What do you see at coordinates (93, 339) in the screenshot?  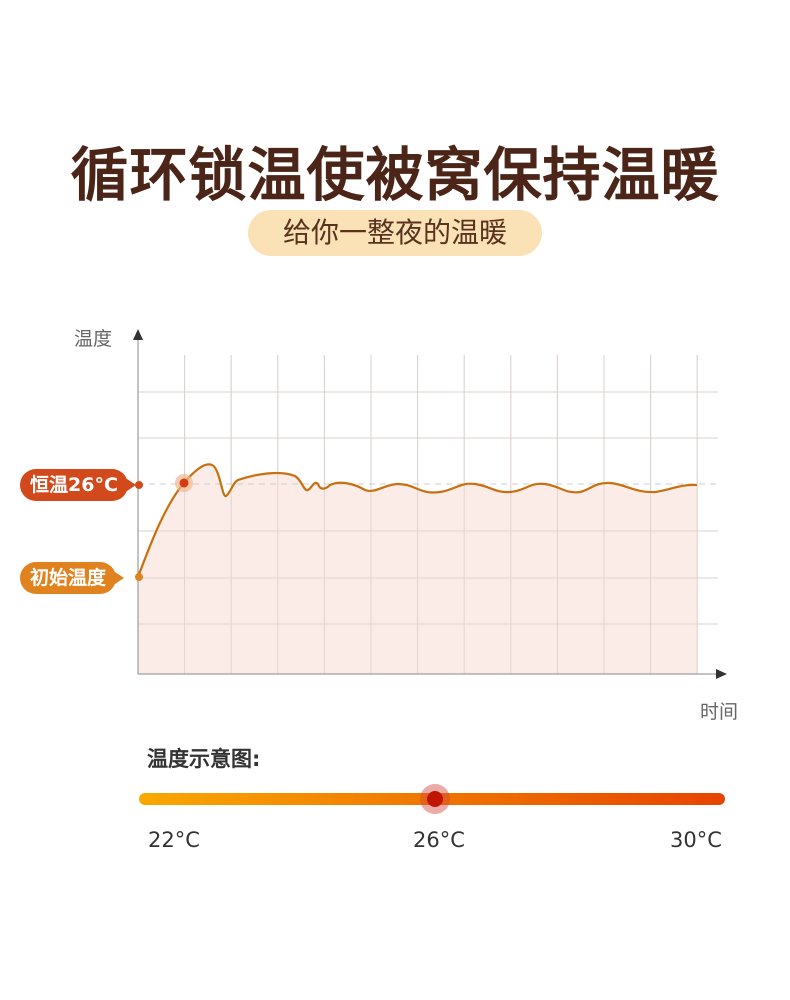 I see `y-axis-label: 温度` at bounding box center [93, 339].